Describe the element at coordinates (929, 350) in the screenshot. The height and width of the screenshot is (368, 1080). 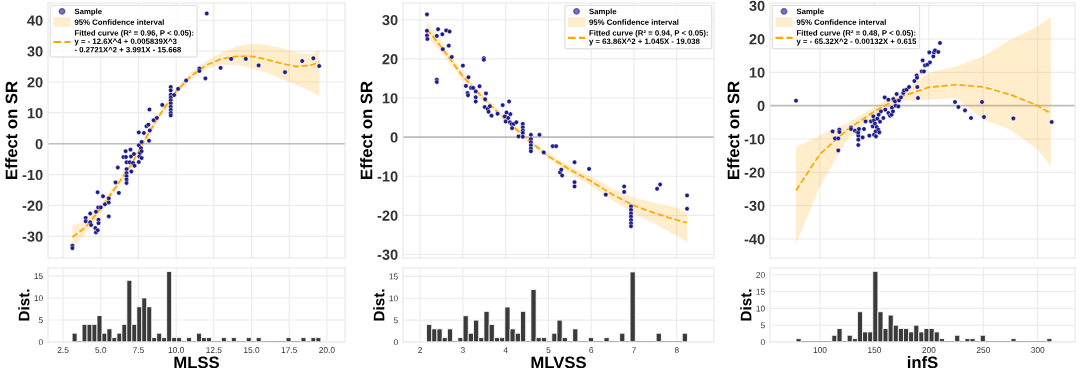
I see `x-tick-label: 200` at that location.